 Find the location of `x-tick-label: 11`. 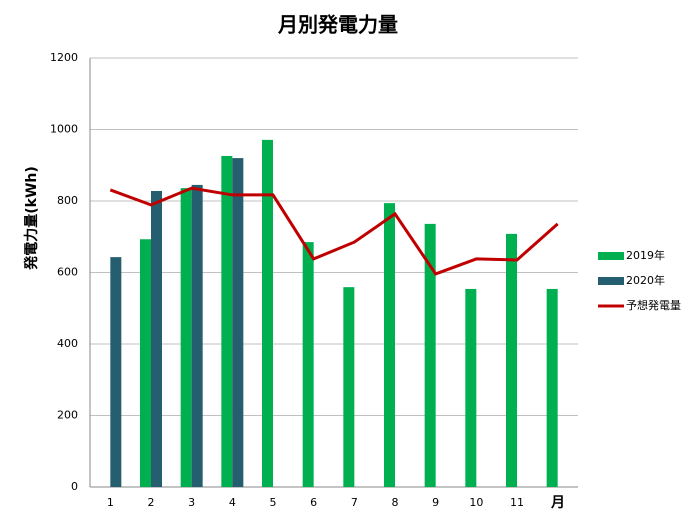

x-tick-label: 11 is located at coordinates (517, 502).